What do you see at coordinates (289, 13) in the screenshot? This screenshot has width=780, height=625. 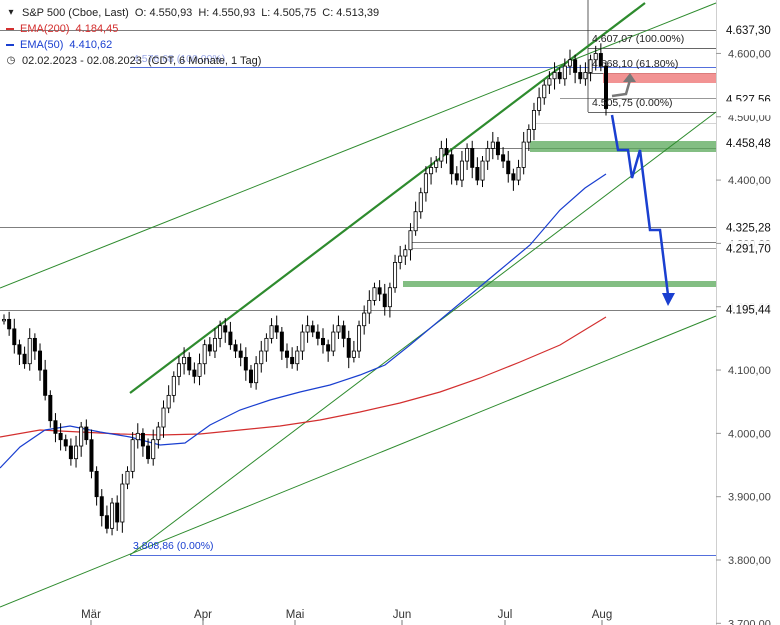 I see `legend-low: L: 4.505,75` at bounding box center [289, 13].